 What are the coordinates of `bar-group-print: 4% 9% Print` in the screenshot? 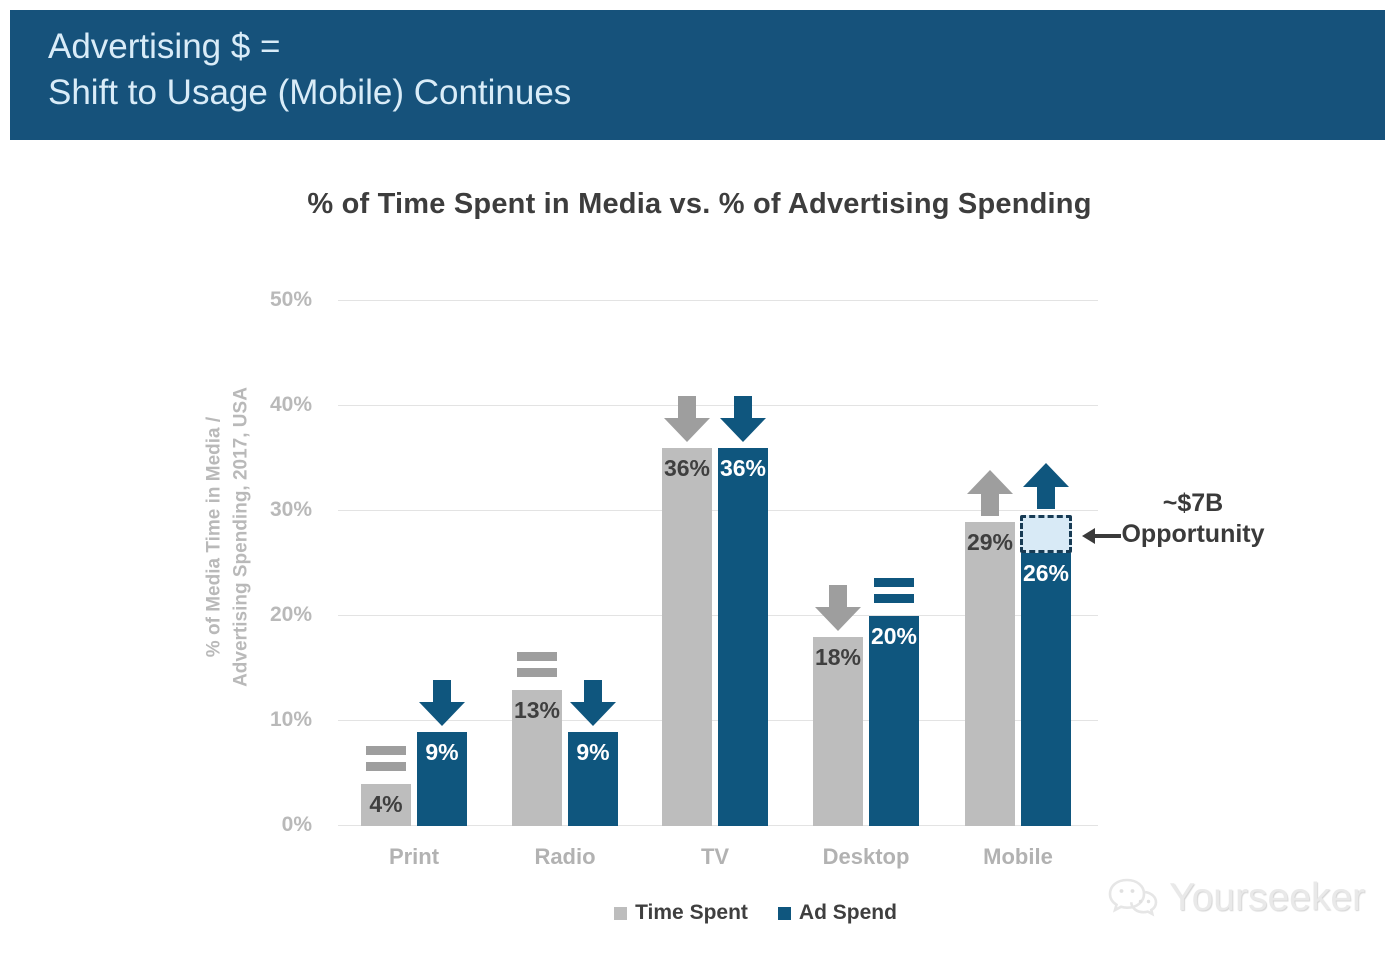 It's located at (414, 585).